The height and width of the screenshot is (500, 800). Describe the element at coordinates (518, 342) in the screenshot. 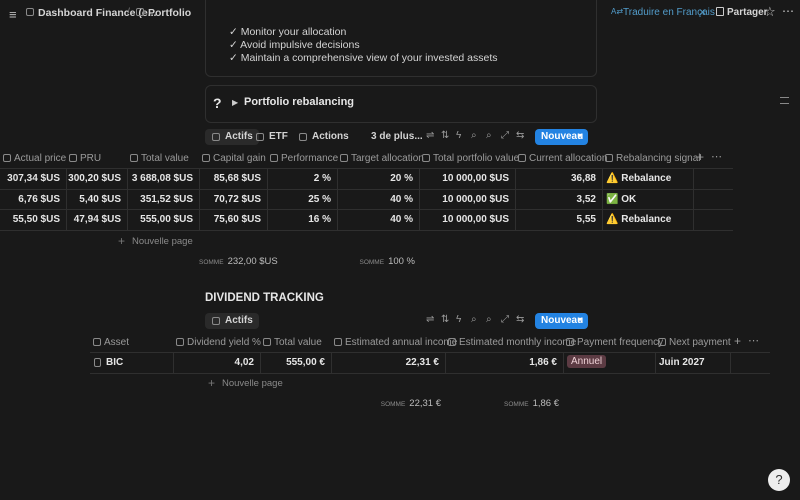

I see `column-header: Estimated monthly income` at that location.